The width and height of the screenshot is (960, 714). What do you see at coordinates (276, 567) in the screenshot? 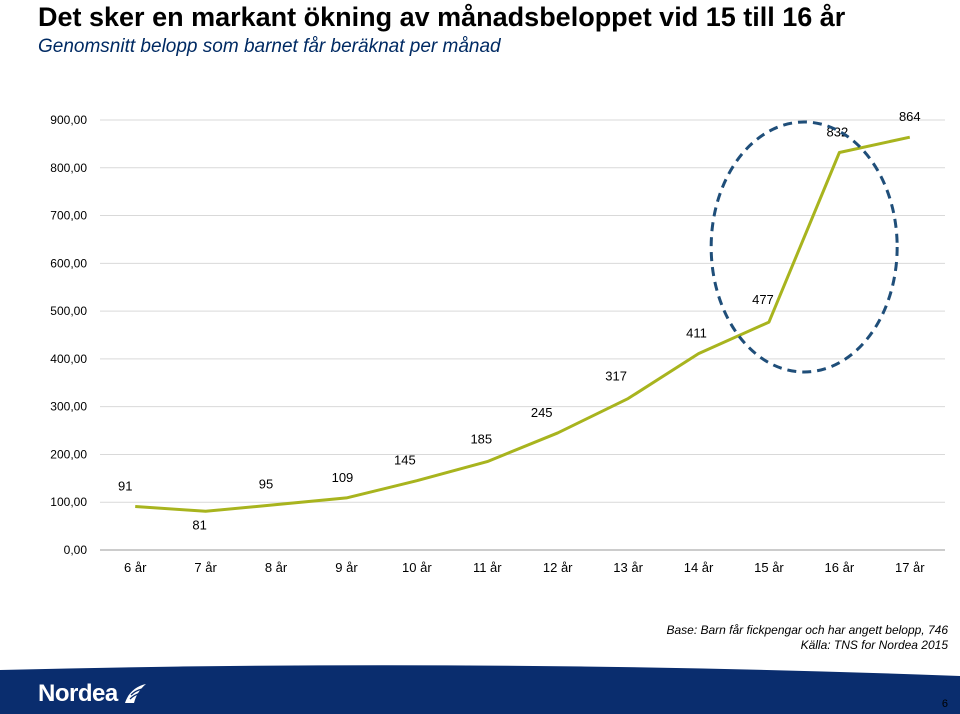
I see `x-tick-label: 8 år` at bounding box center [276, 567].